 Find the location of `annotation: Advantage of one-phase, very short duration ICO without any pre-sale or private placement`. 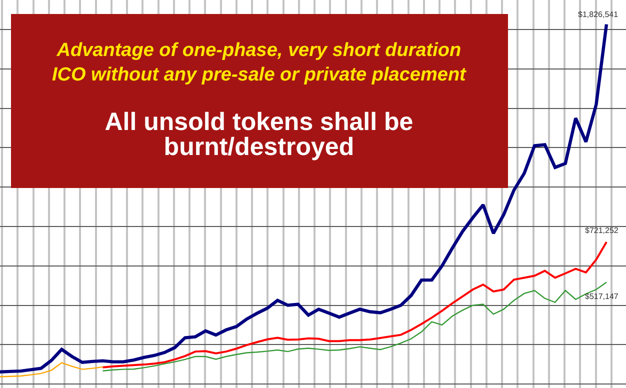

annotation: Advantage of one-phase, very short duration ICO without any pre-sale or private placement is located at coordinates (259, 63).